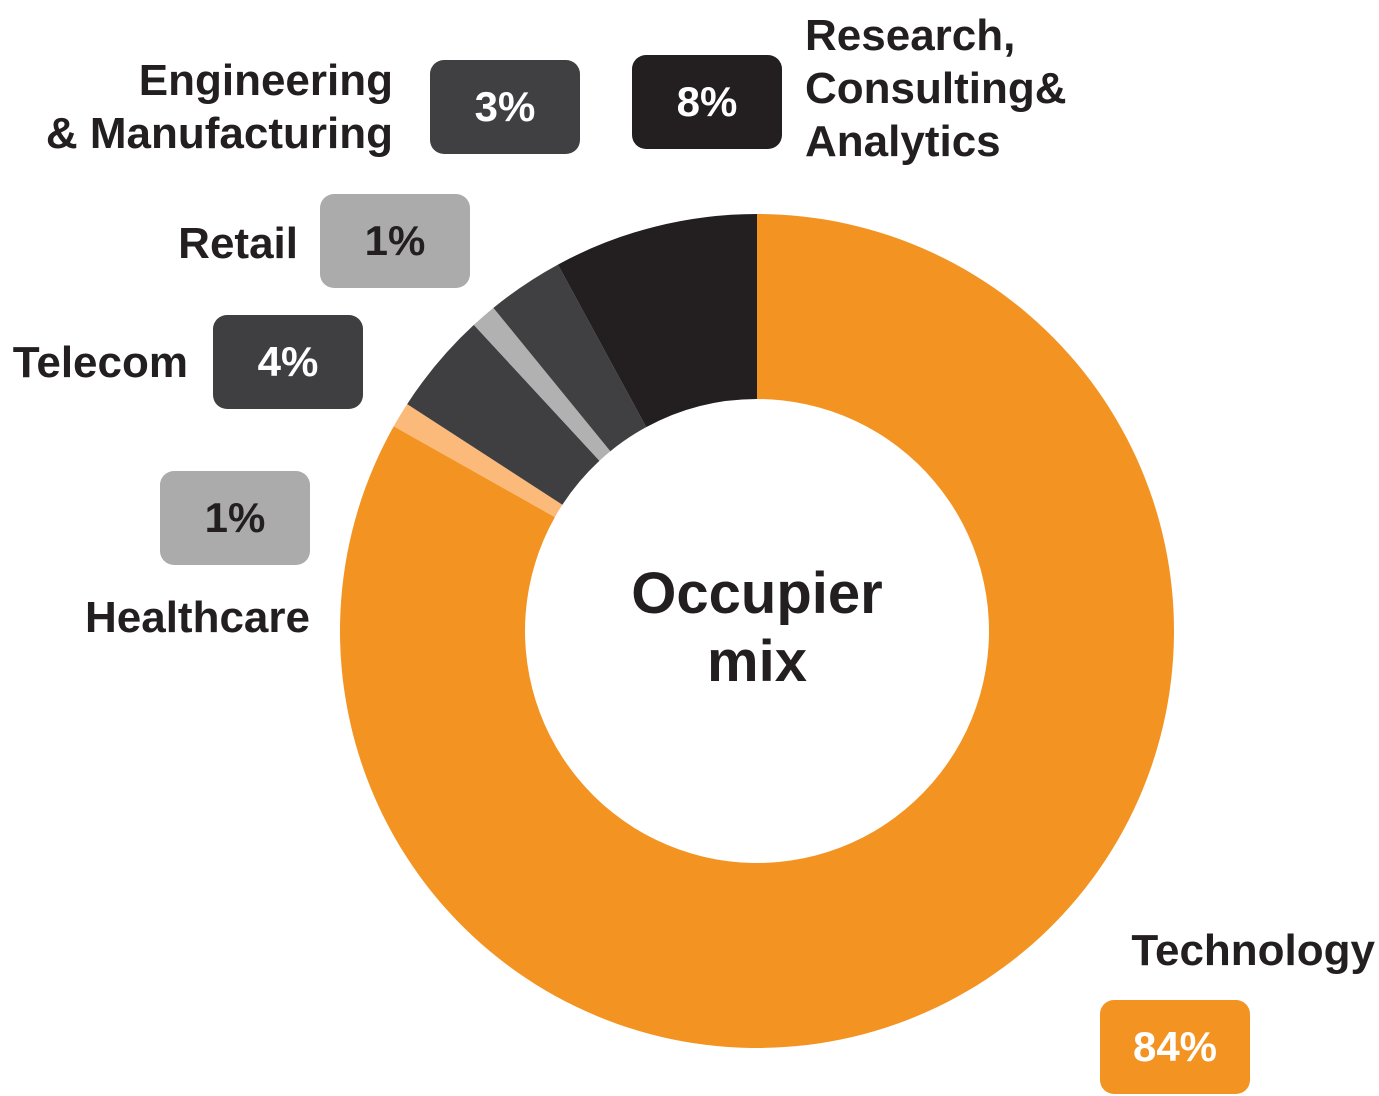  Describe the element at coordinates (936, 88) in the screenshot. I see `category-label: Research, Consulting& Analytics` at that location.